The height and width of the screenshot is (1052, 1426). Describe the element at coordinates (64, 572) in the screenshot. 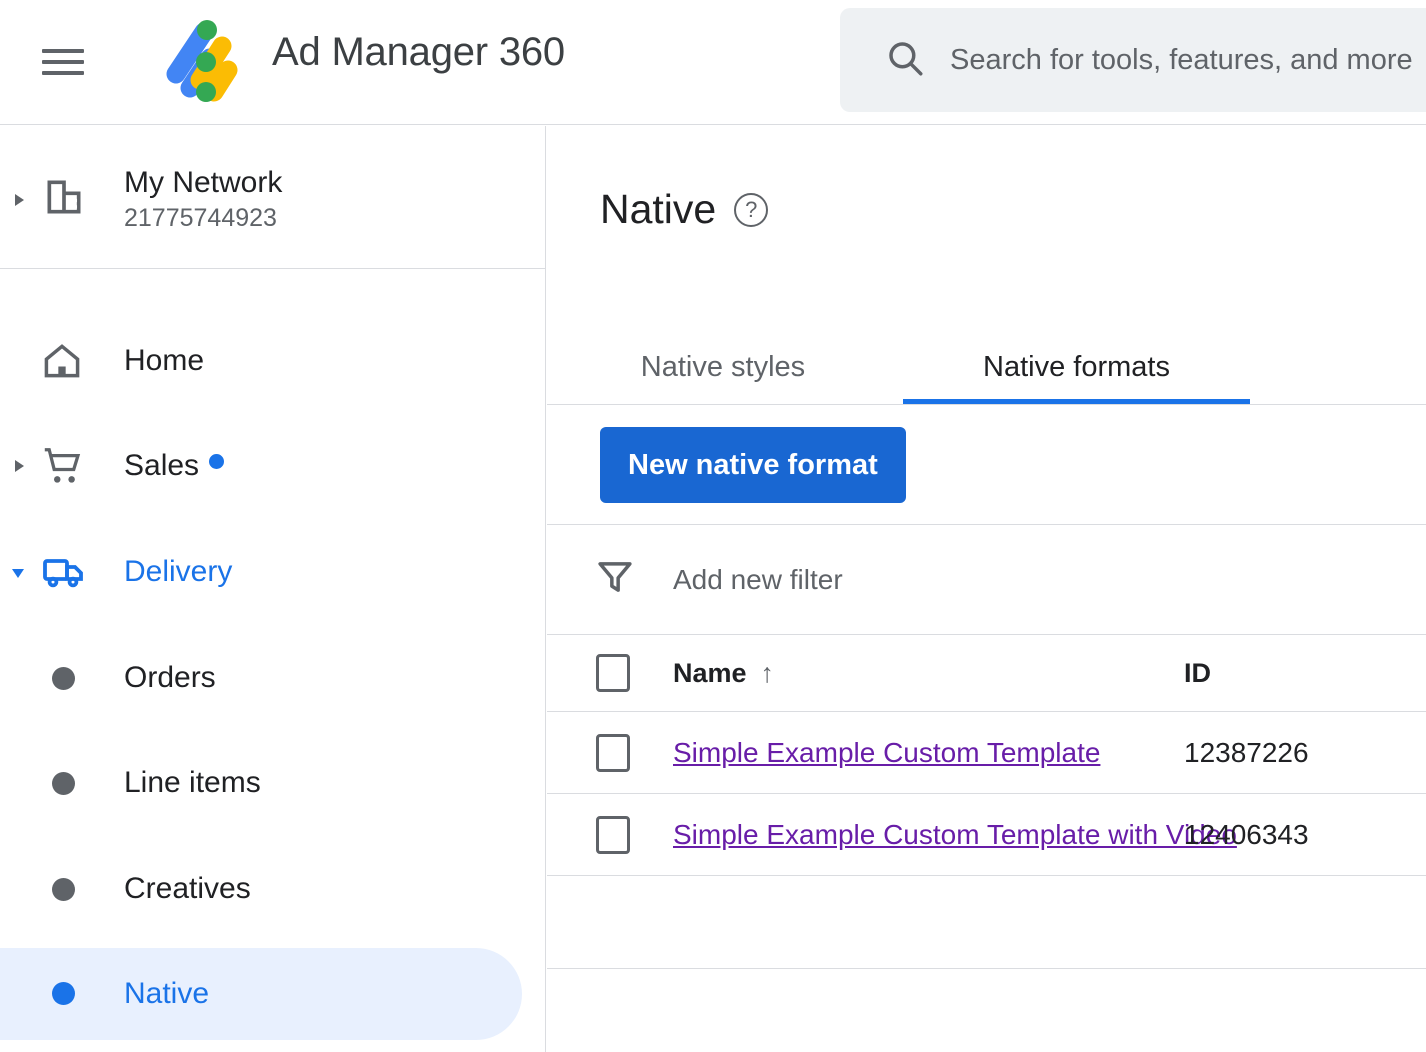

I see `truck-icon` at that location.